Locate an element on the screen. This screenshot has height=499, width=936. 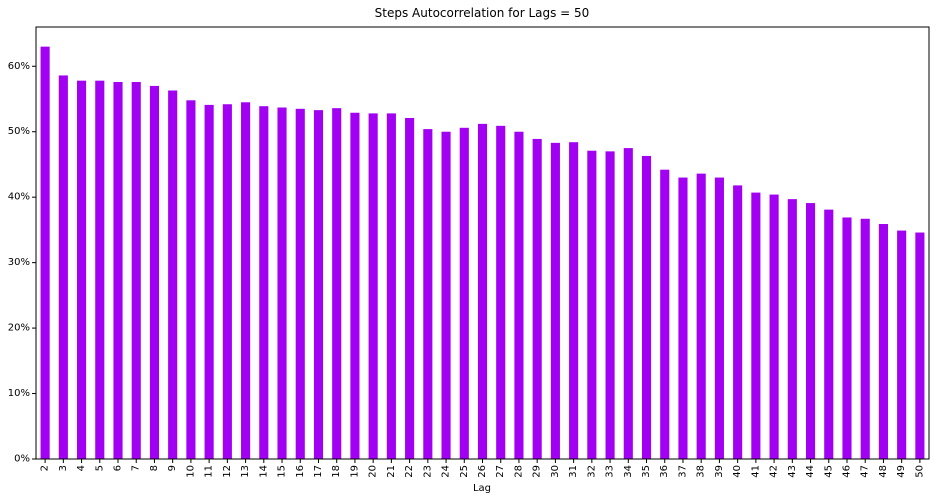
y-tick-label: 10% is located at coordinates (19, 393).